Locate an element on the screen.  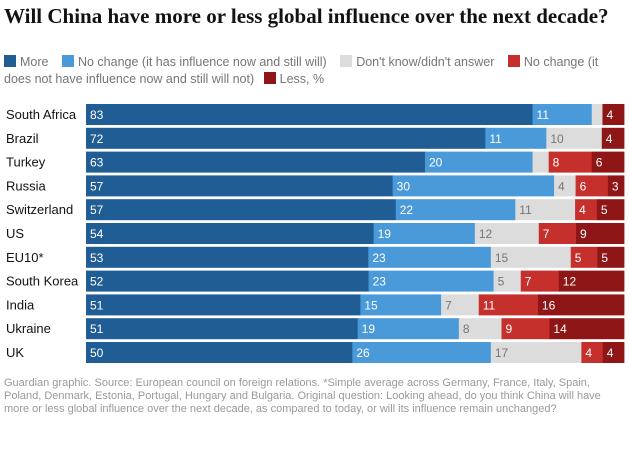
value-label-us-no_change_has: 19 is located at coordinates (385, 234).